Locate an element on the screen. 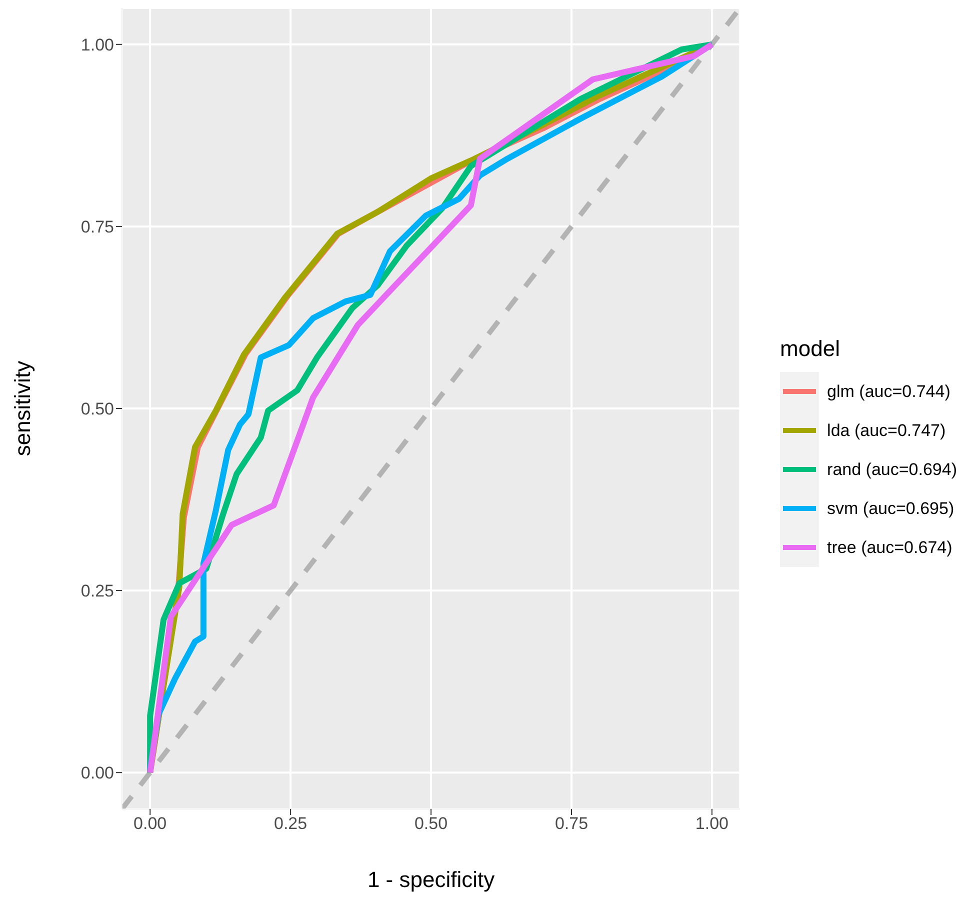 The width and height of the screenshot is (977, 903). y-axis-title: sensitivity is located at coordinates (22, 408).